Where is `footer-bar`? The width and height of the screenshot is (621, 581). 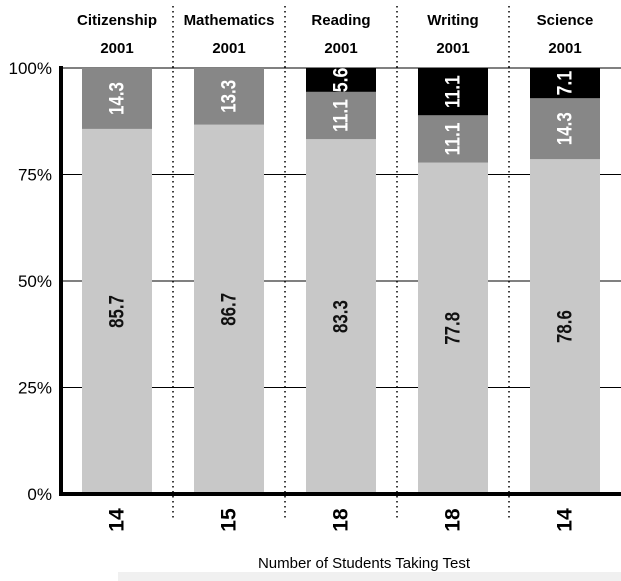
footer-bar is located at coordinates (369, 576).